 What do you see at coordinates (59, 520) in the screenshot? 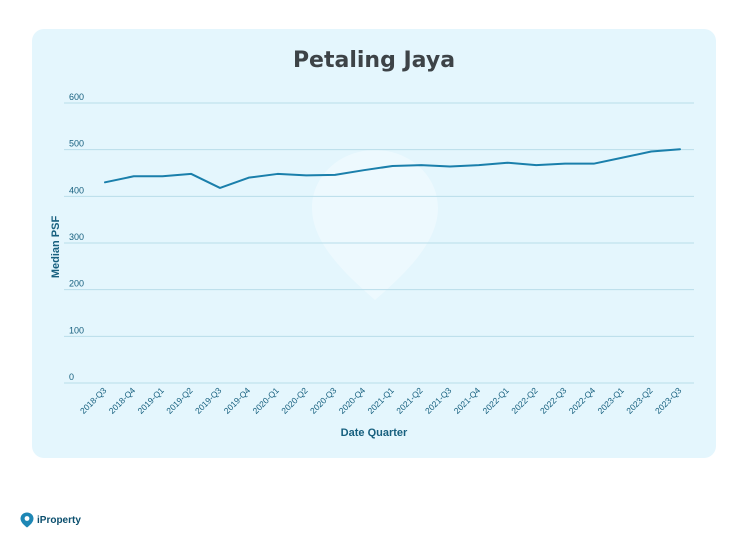
I see `brand-name: iProperty` at bounding box center [59, 520].